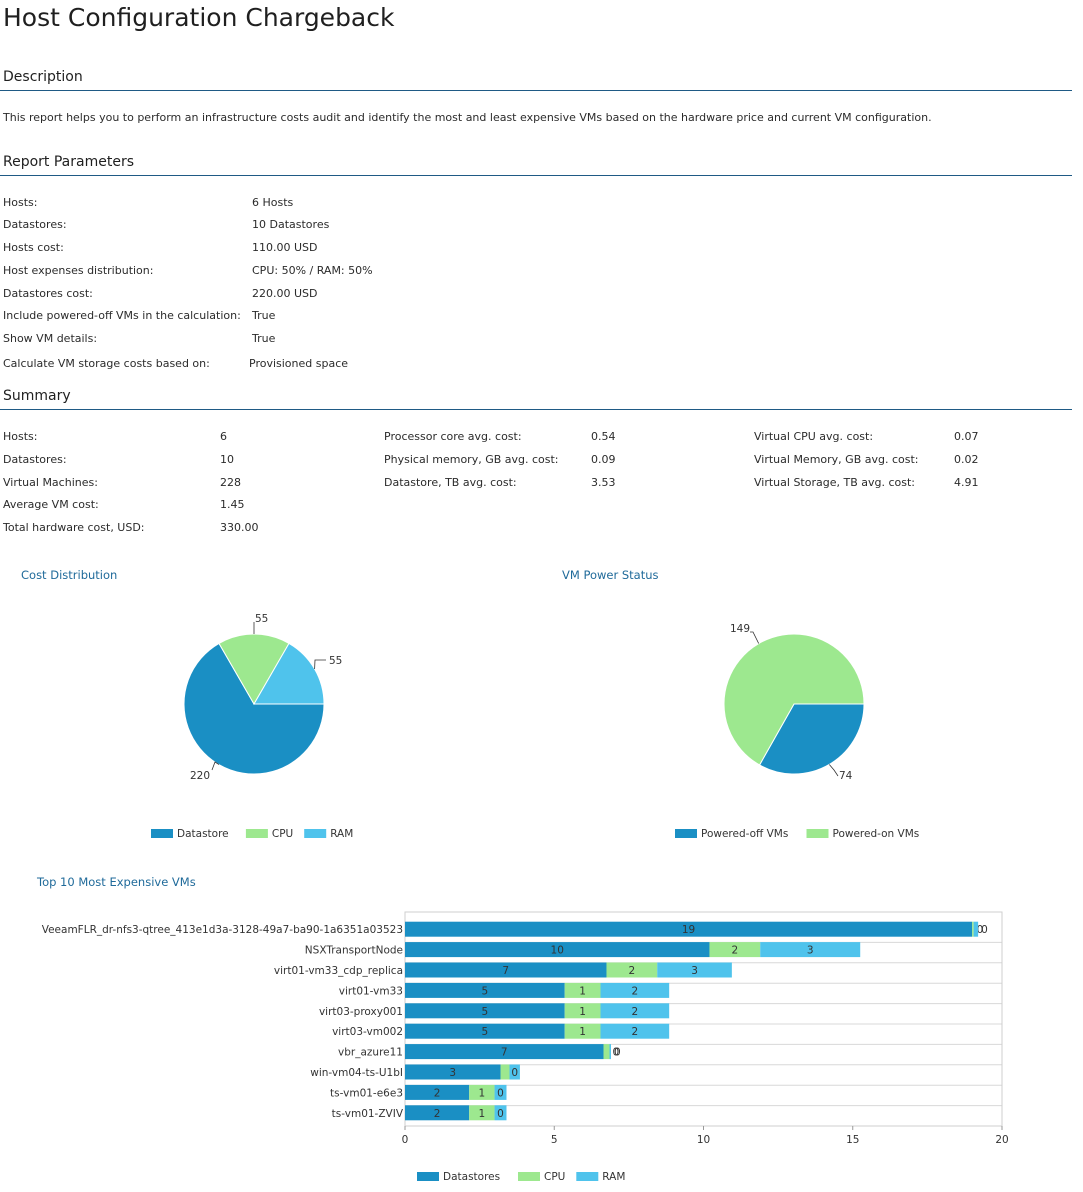 The height and width of the screenshot is (1192, 1083). I want to click on legend-label: Datastore, so click(203, 834).